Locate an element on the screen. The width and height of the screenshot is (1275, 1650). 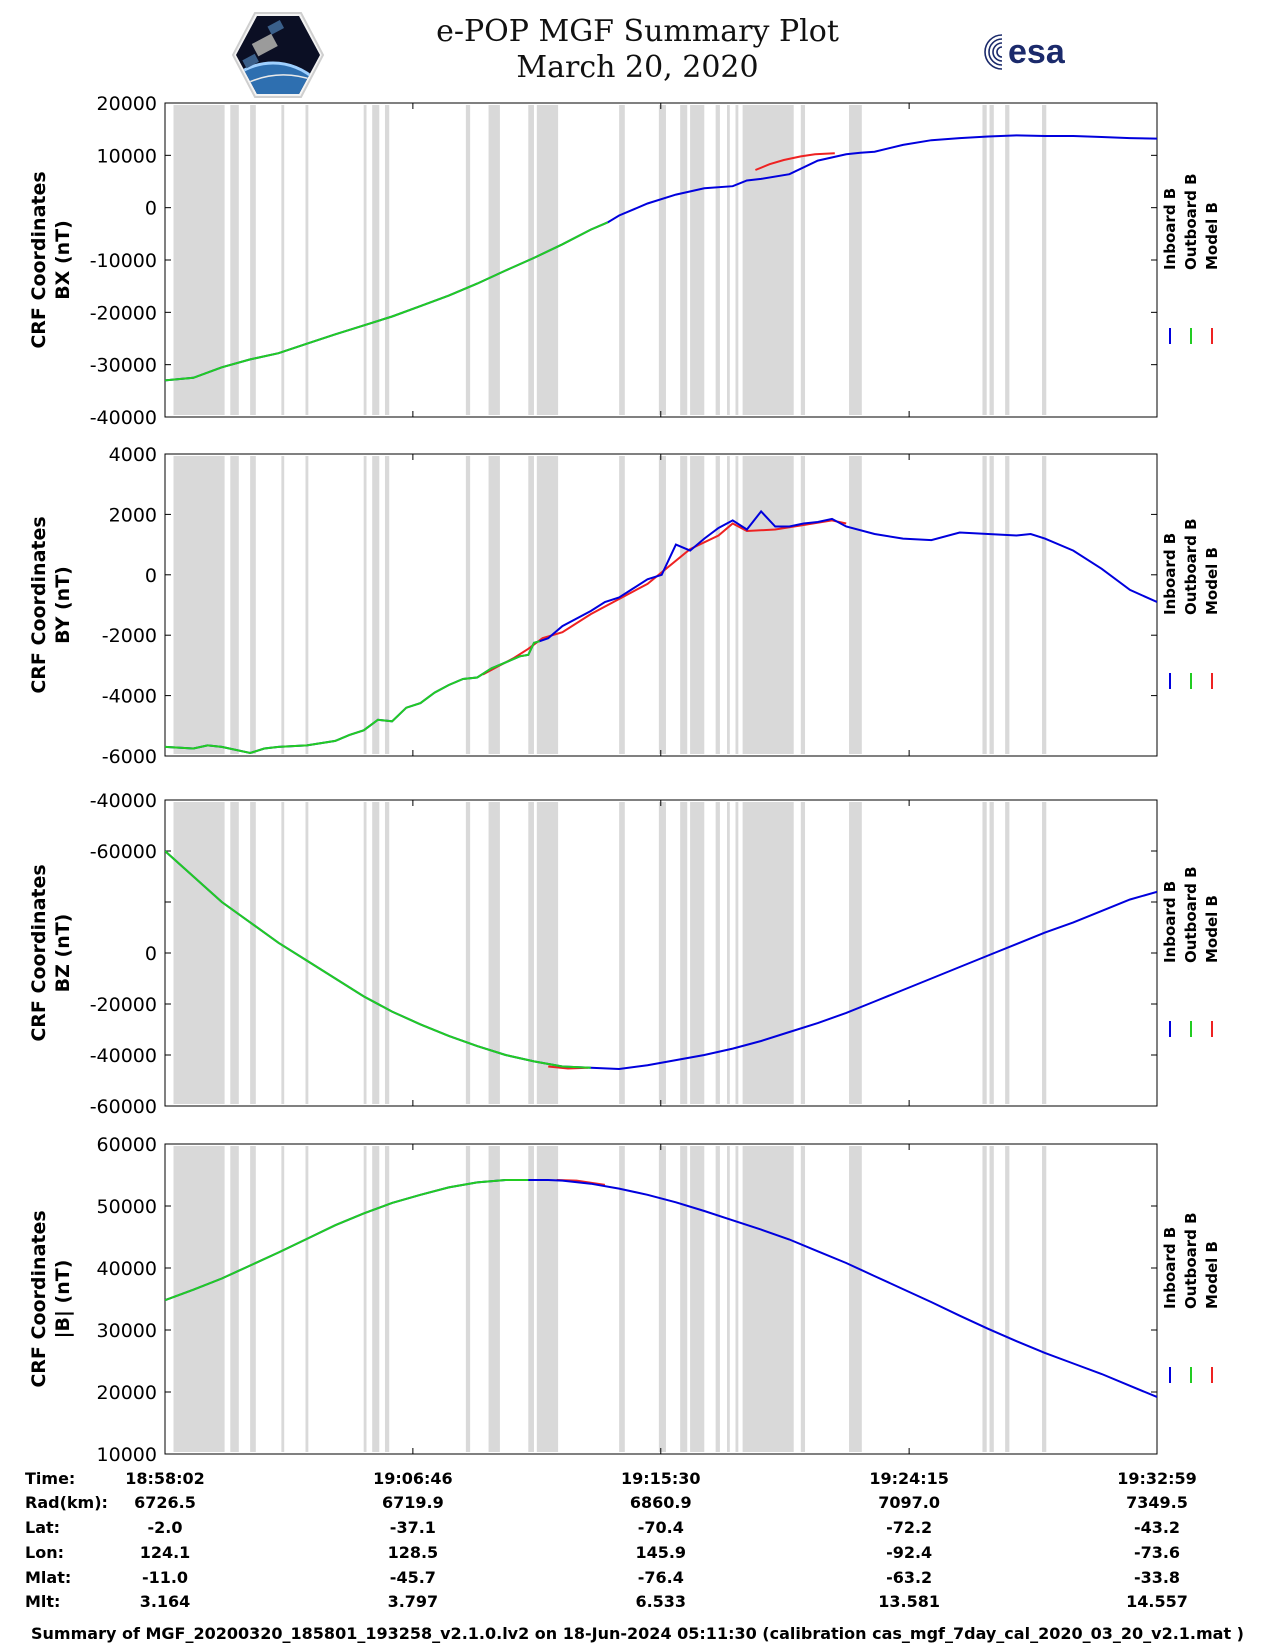
y-axis-label: CRF Coordinates BZ (nT) is located at coordinates (51, 952).